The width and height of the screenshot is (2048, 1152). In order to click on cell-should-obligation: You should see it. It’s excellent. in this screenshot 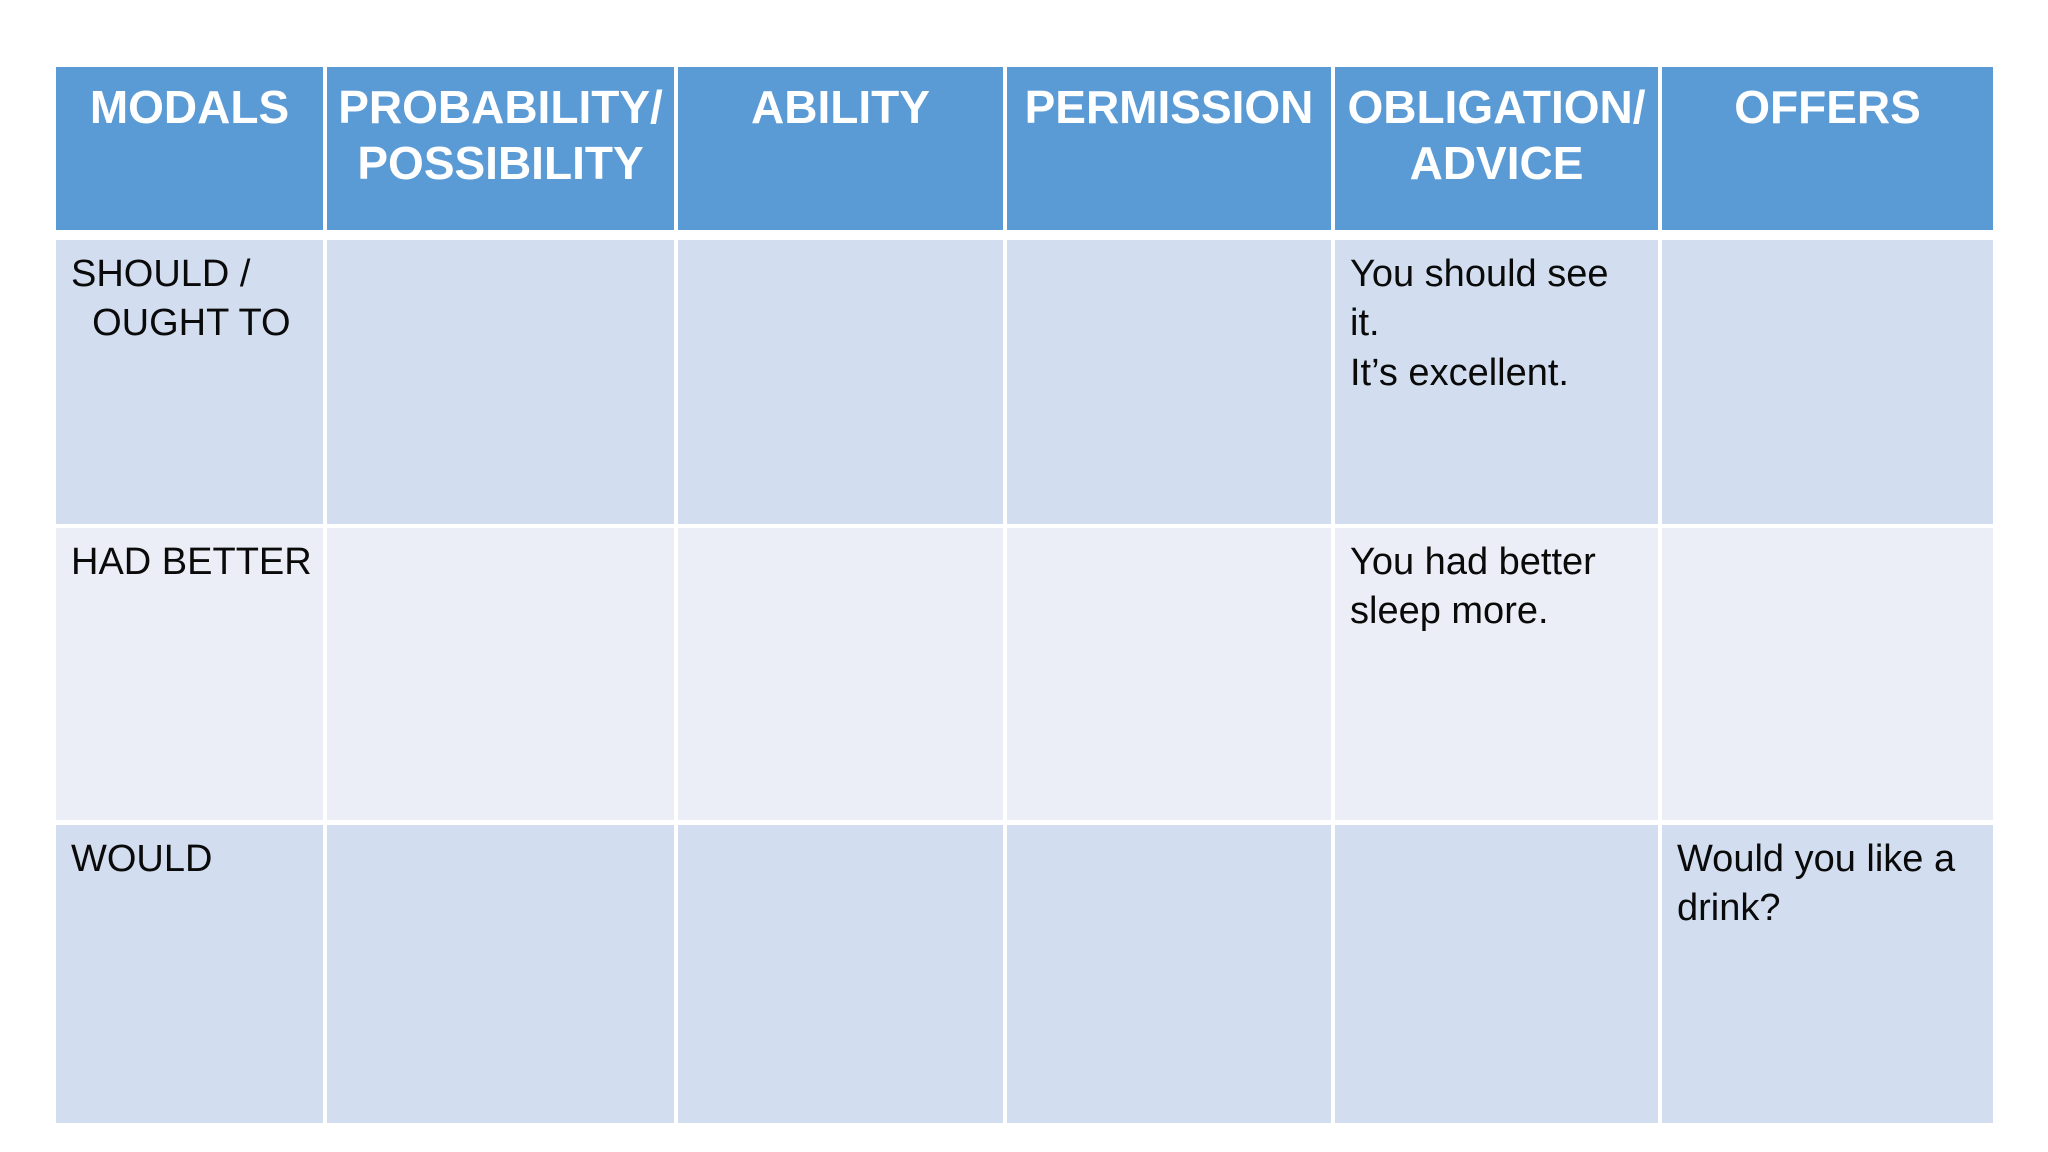, I will do `click(1498, 384)`.